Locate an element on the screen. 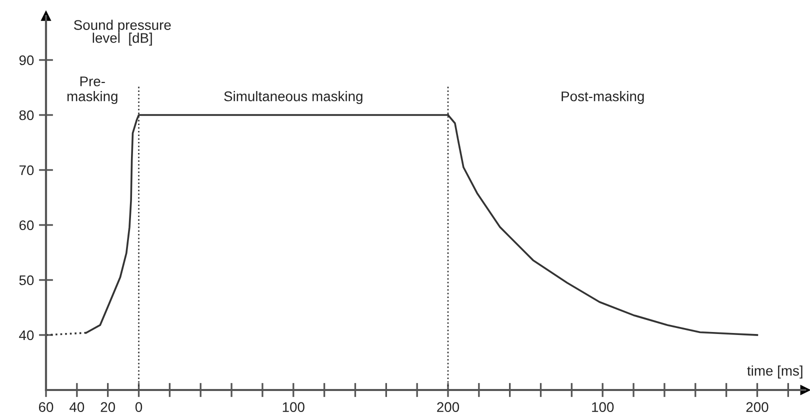 Image resolution: width=810 pixels, height=418 pixels. x-tick-label: 0 is located at coordinates (138, 407).